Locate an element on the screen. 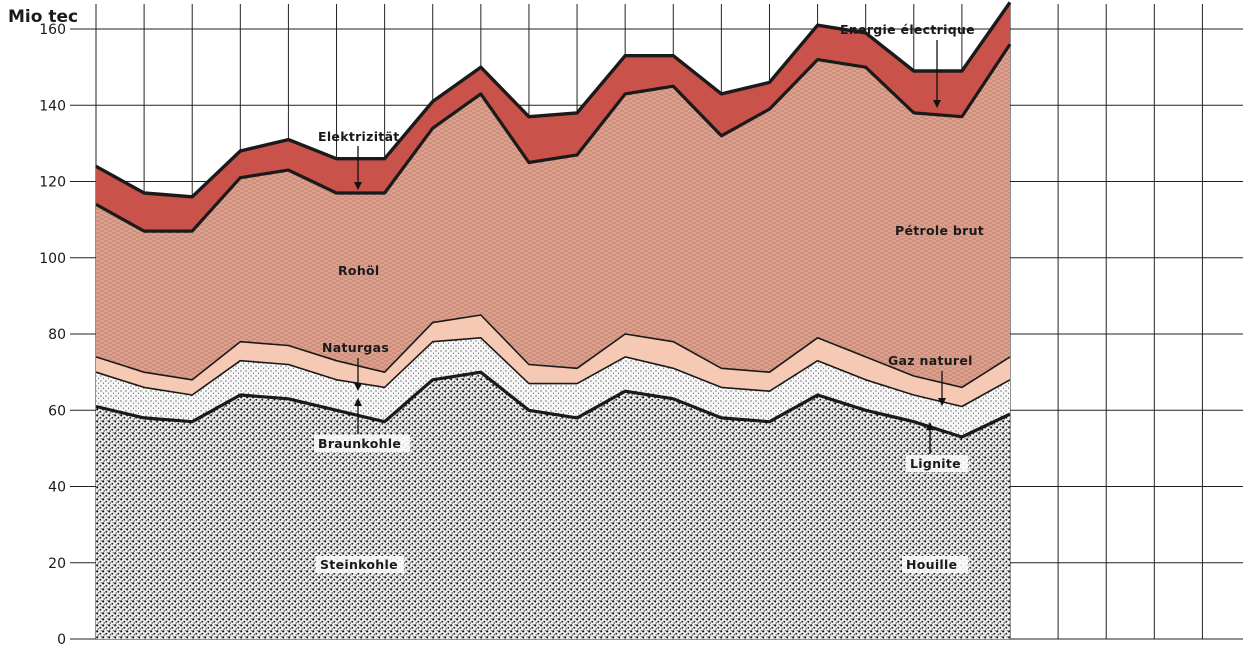  label-braunkohle-bg is located at coordinates (362, 443).